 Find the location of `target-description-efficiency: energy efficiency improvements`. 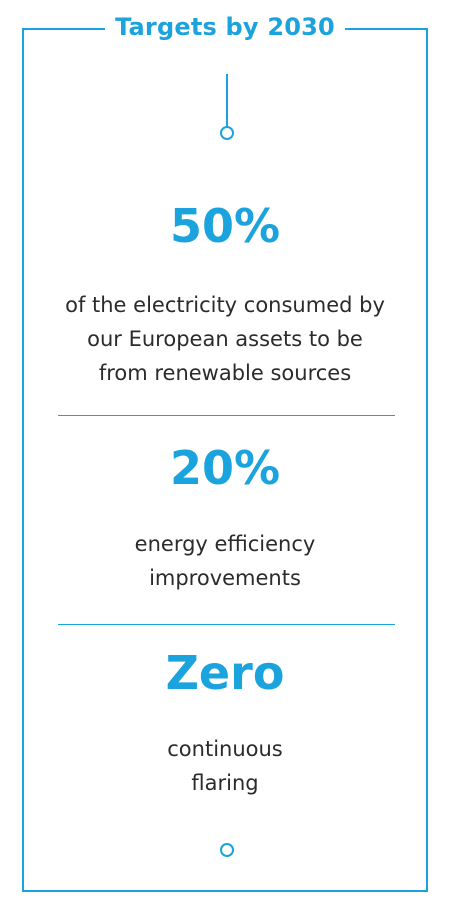

target-description-efficiency: energy efficiency improvements is located at coordinates (225, 561).